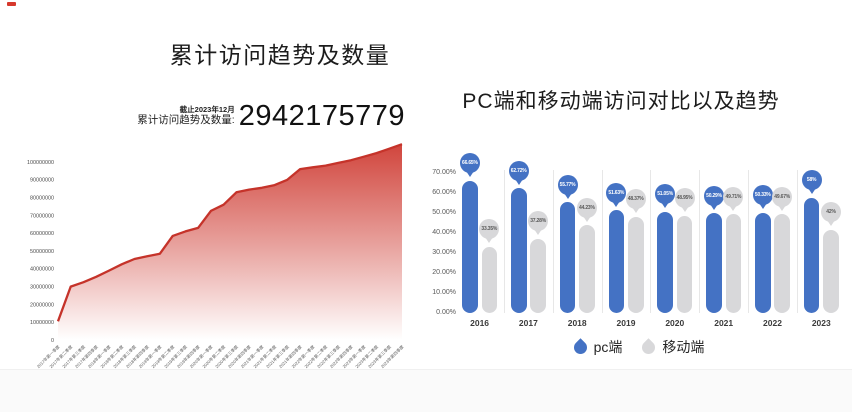  Describe the element at coordinates (469, 163) in the screenshot. I see `pc-value-bubble-2016: 66.65%` at that location.